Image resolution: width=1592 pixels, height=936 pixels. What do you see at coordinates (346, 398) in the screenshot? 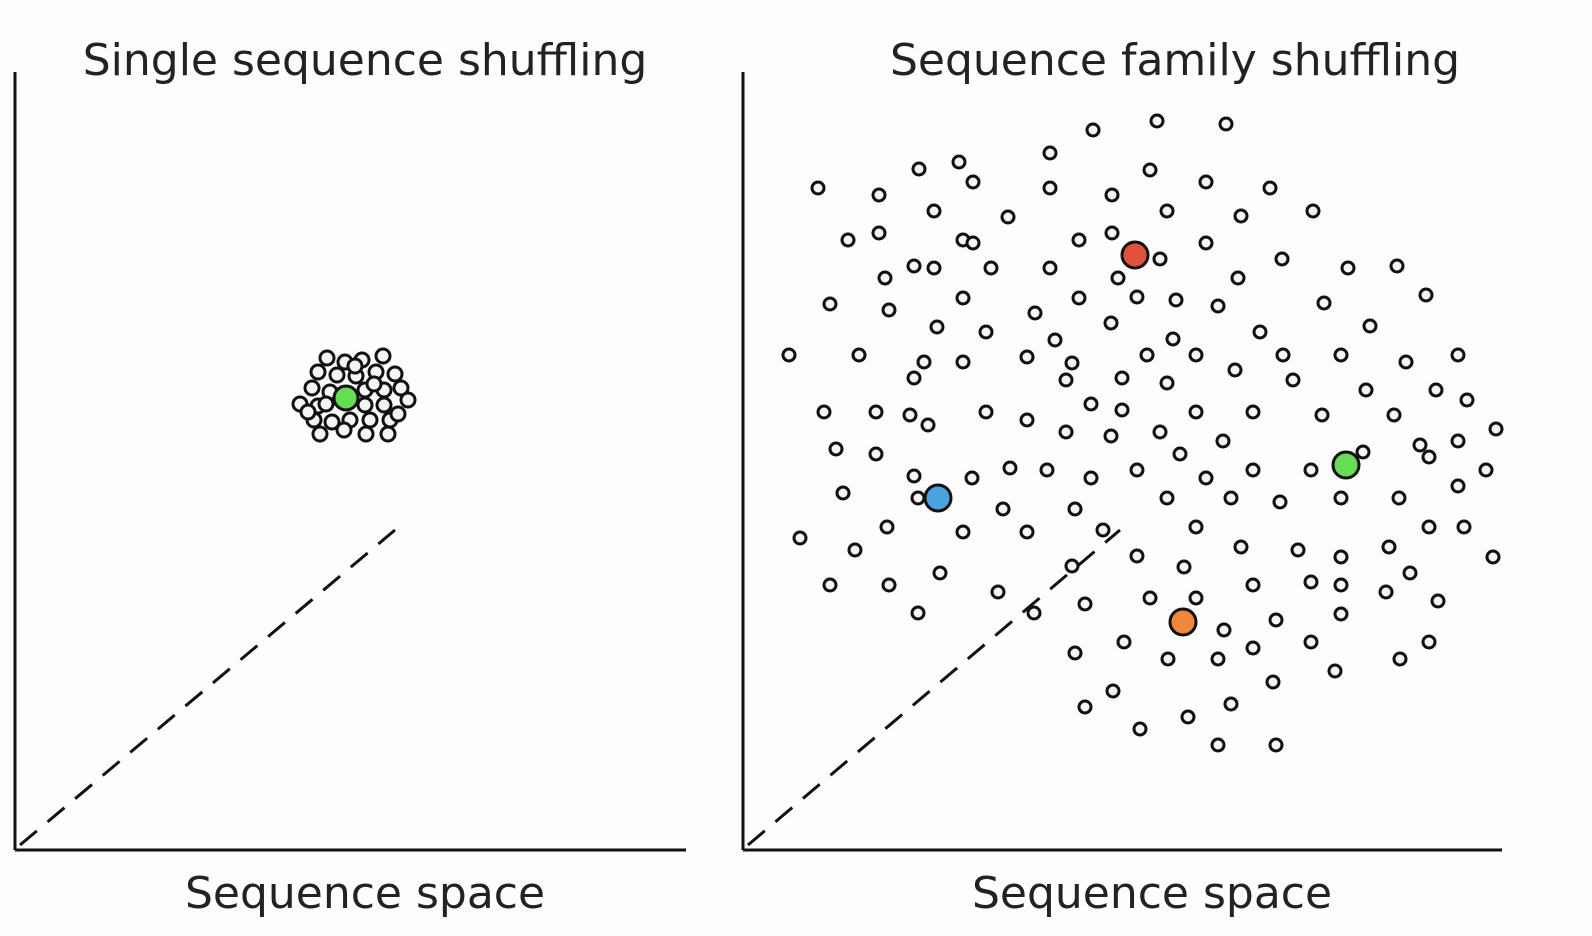
I see `highlight-point-green` at bounding box center [346, 398].